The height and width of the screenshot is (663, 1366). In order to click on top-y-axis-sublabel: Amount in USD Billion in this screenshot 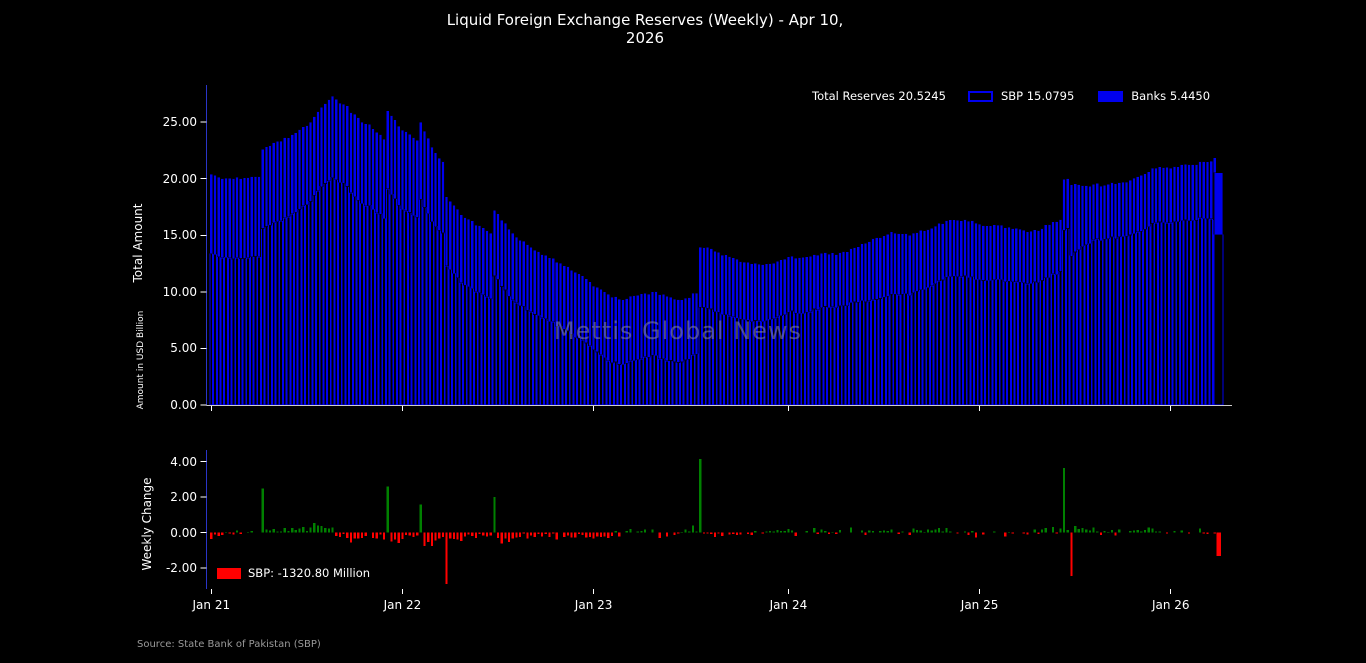, I will do `click(141, 360)`.